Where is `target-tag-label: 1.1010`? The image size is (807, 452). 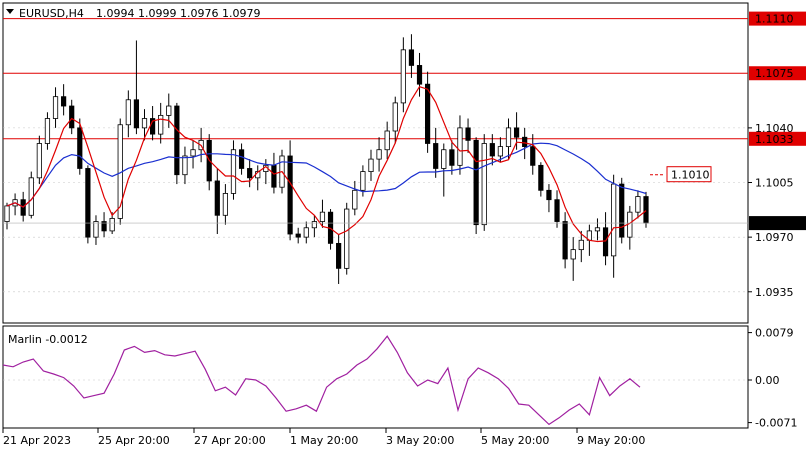
target-tag-label: 1.1010 is located at coordinates (690, 175).